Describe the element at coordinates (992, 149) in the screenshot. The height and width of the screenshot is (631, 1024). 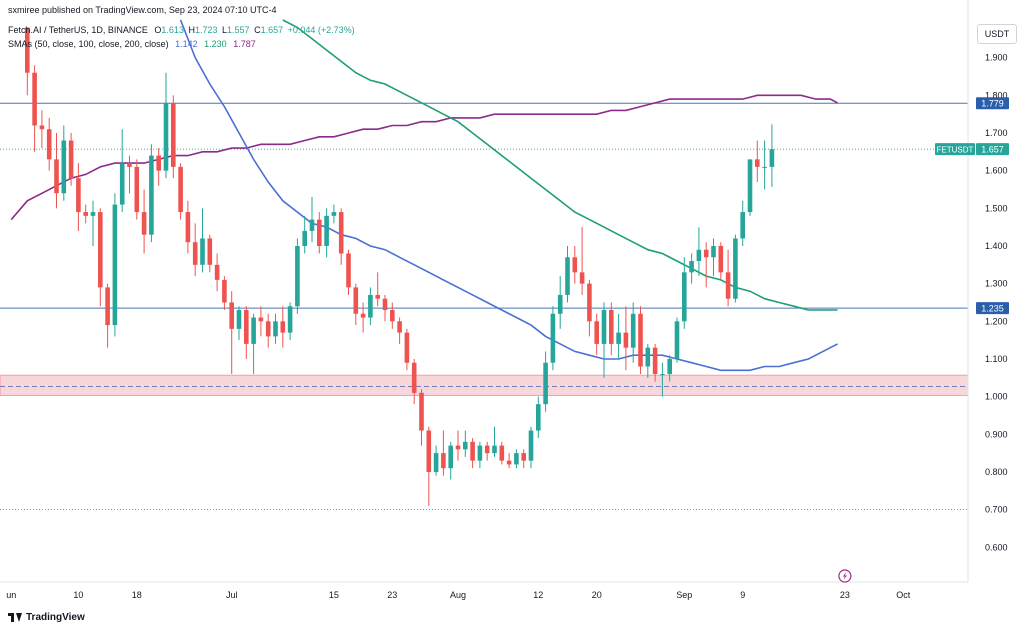
I see `last-price-badge` at that location.